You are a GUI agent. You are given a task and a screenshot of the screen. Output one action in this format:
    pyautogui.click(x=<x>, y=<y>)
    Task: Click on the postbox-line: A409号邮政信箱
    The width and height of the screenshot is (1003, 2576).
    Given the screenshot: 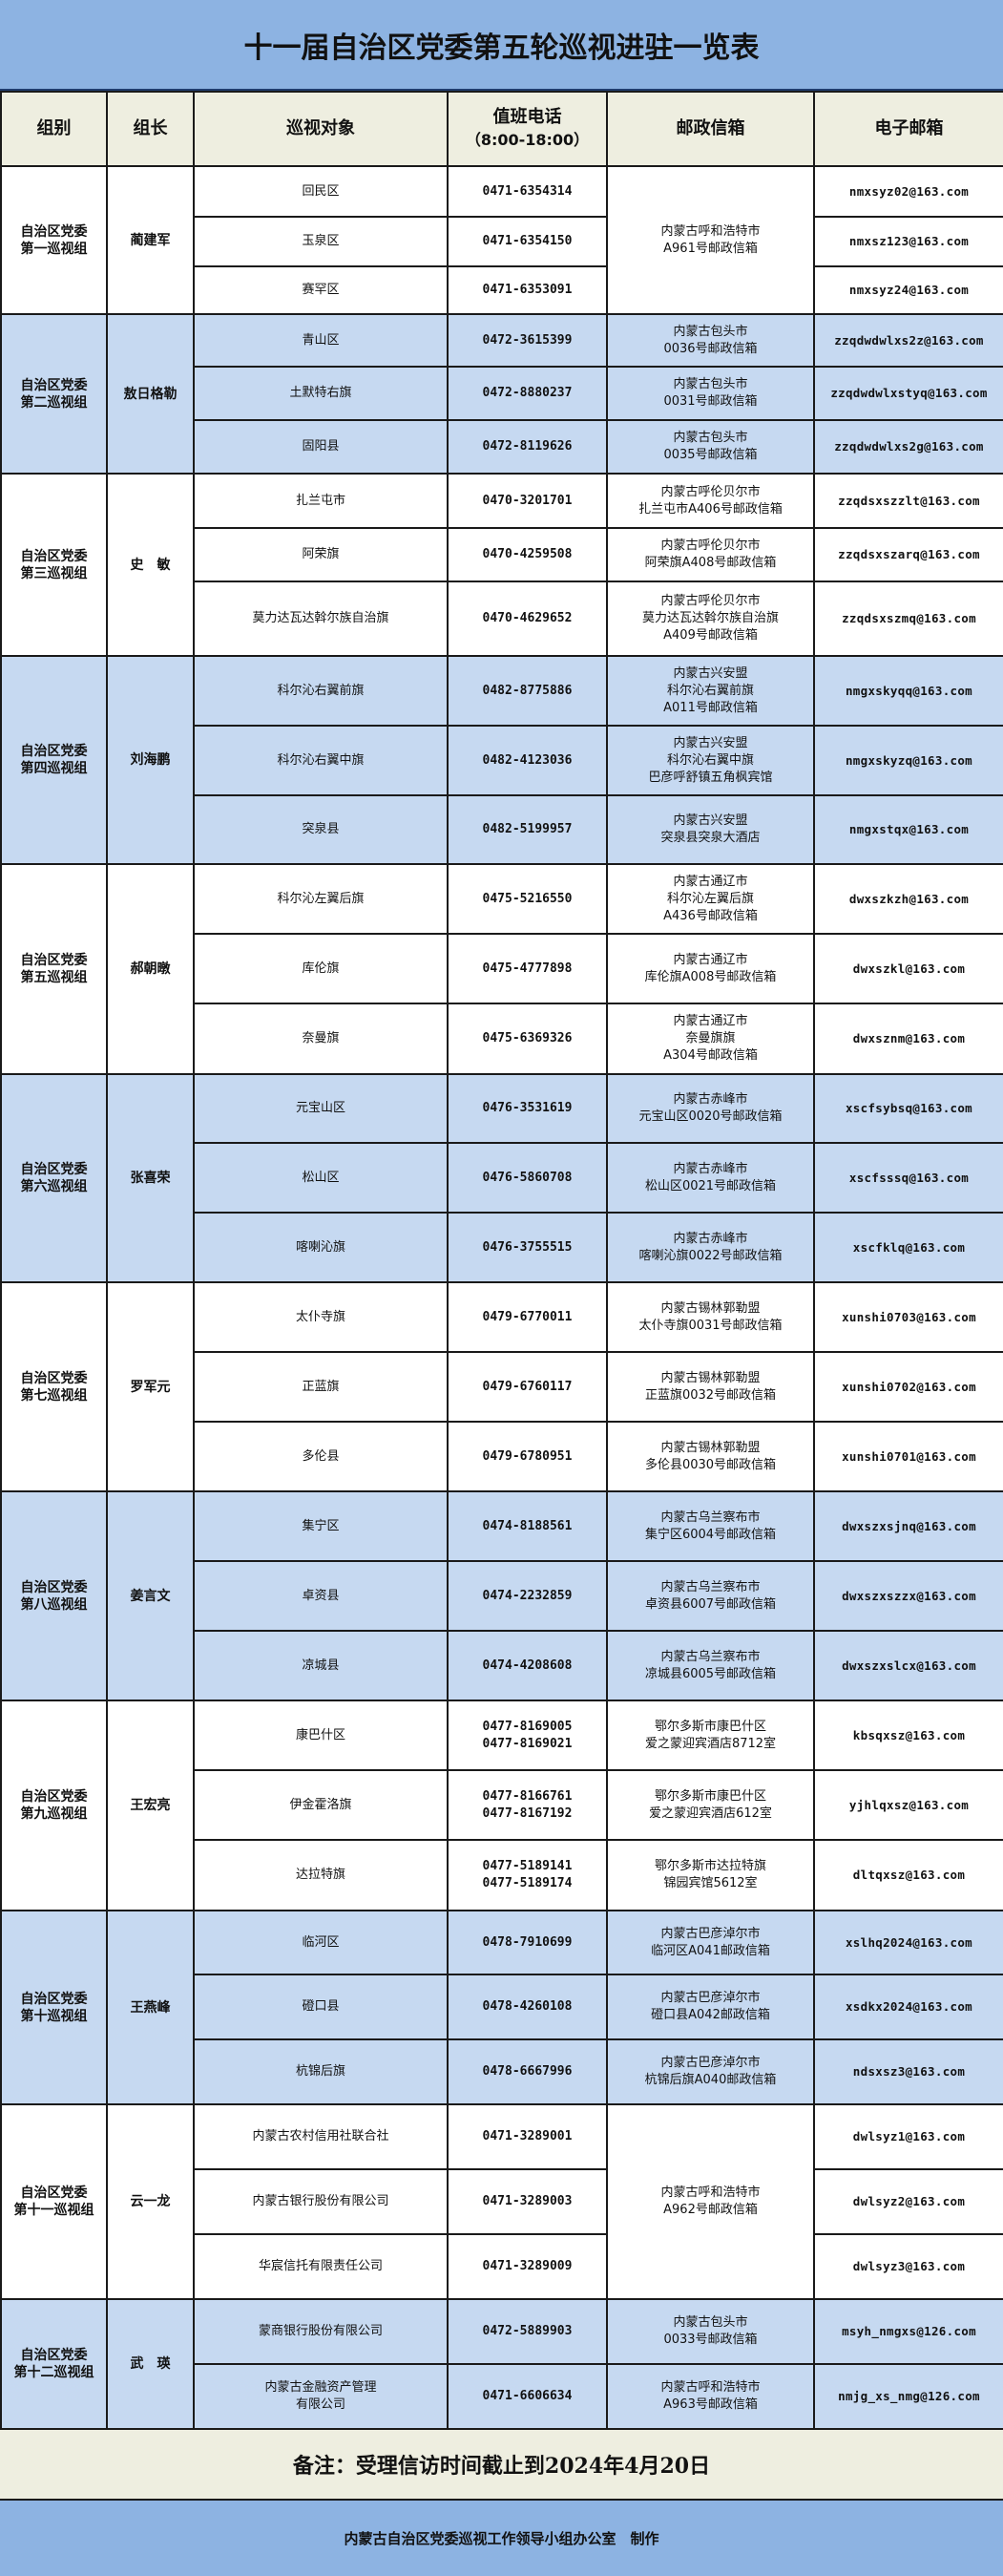 What is the action you would take?
    pyautogui.click(x=710, y=635)
    